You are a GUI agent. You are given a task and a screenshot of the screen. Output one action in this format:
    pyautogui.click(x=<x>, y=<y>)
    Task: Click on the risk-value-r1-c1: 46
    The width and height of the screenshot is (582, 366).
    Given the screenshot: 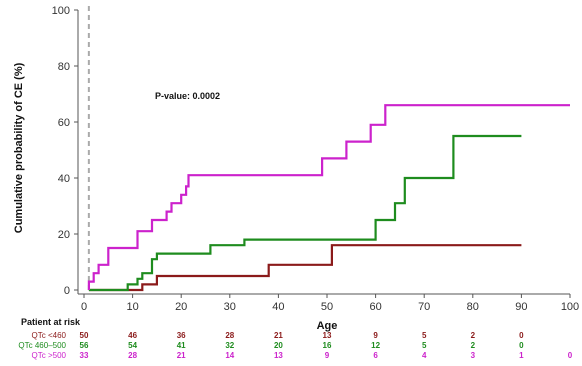 What is the action you would take?
    pyautogui.click(x=132, y=335)
    